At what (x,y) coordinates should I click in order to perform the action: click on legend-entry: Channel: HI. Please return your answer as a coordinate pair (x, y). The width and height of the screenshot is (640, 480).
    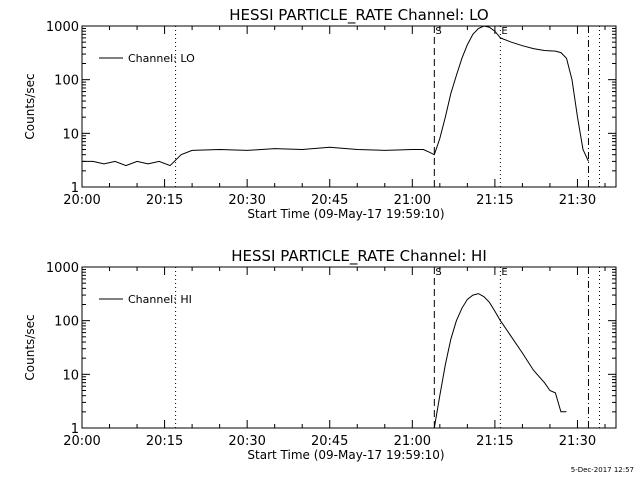
    Looking at the image, I should click on (160, 299).